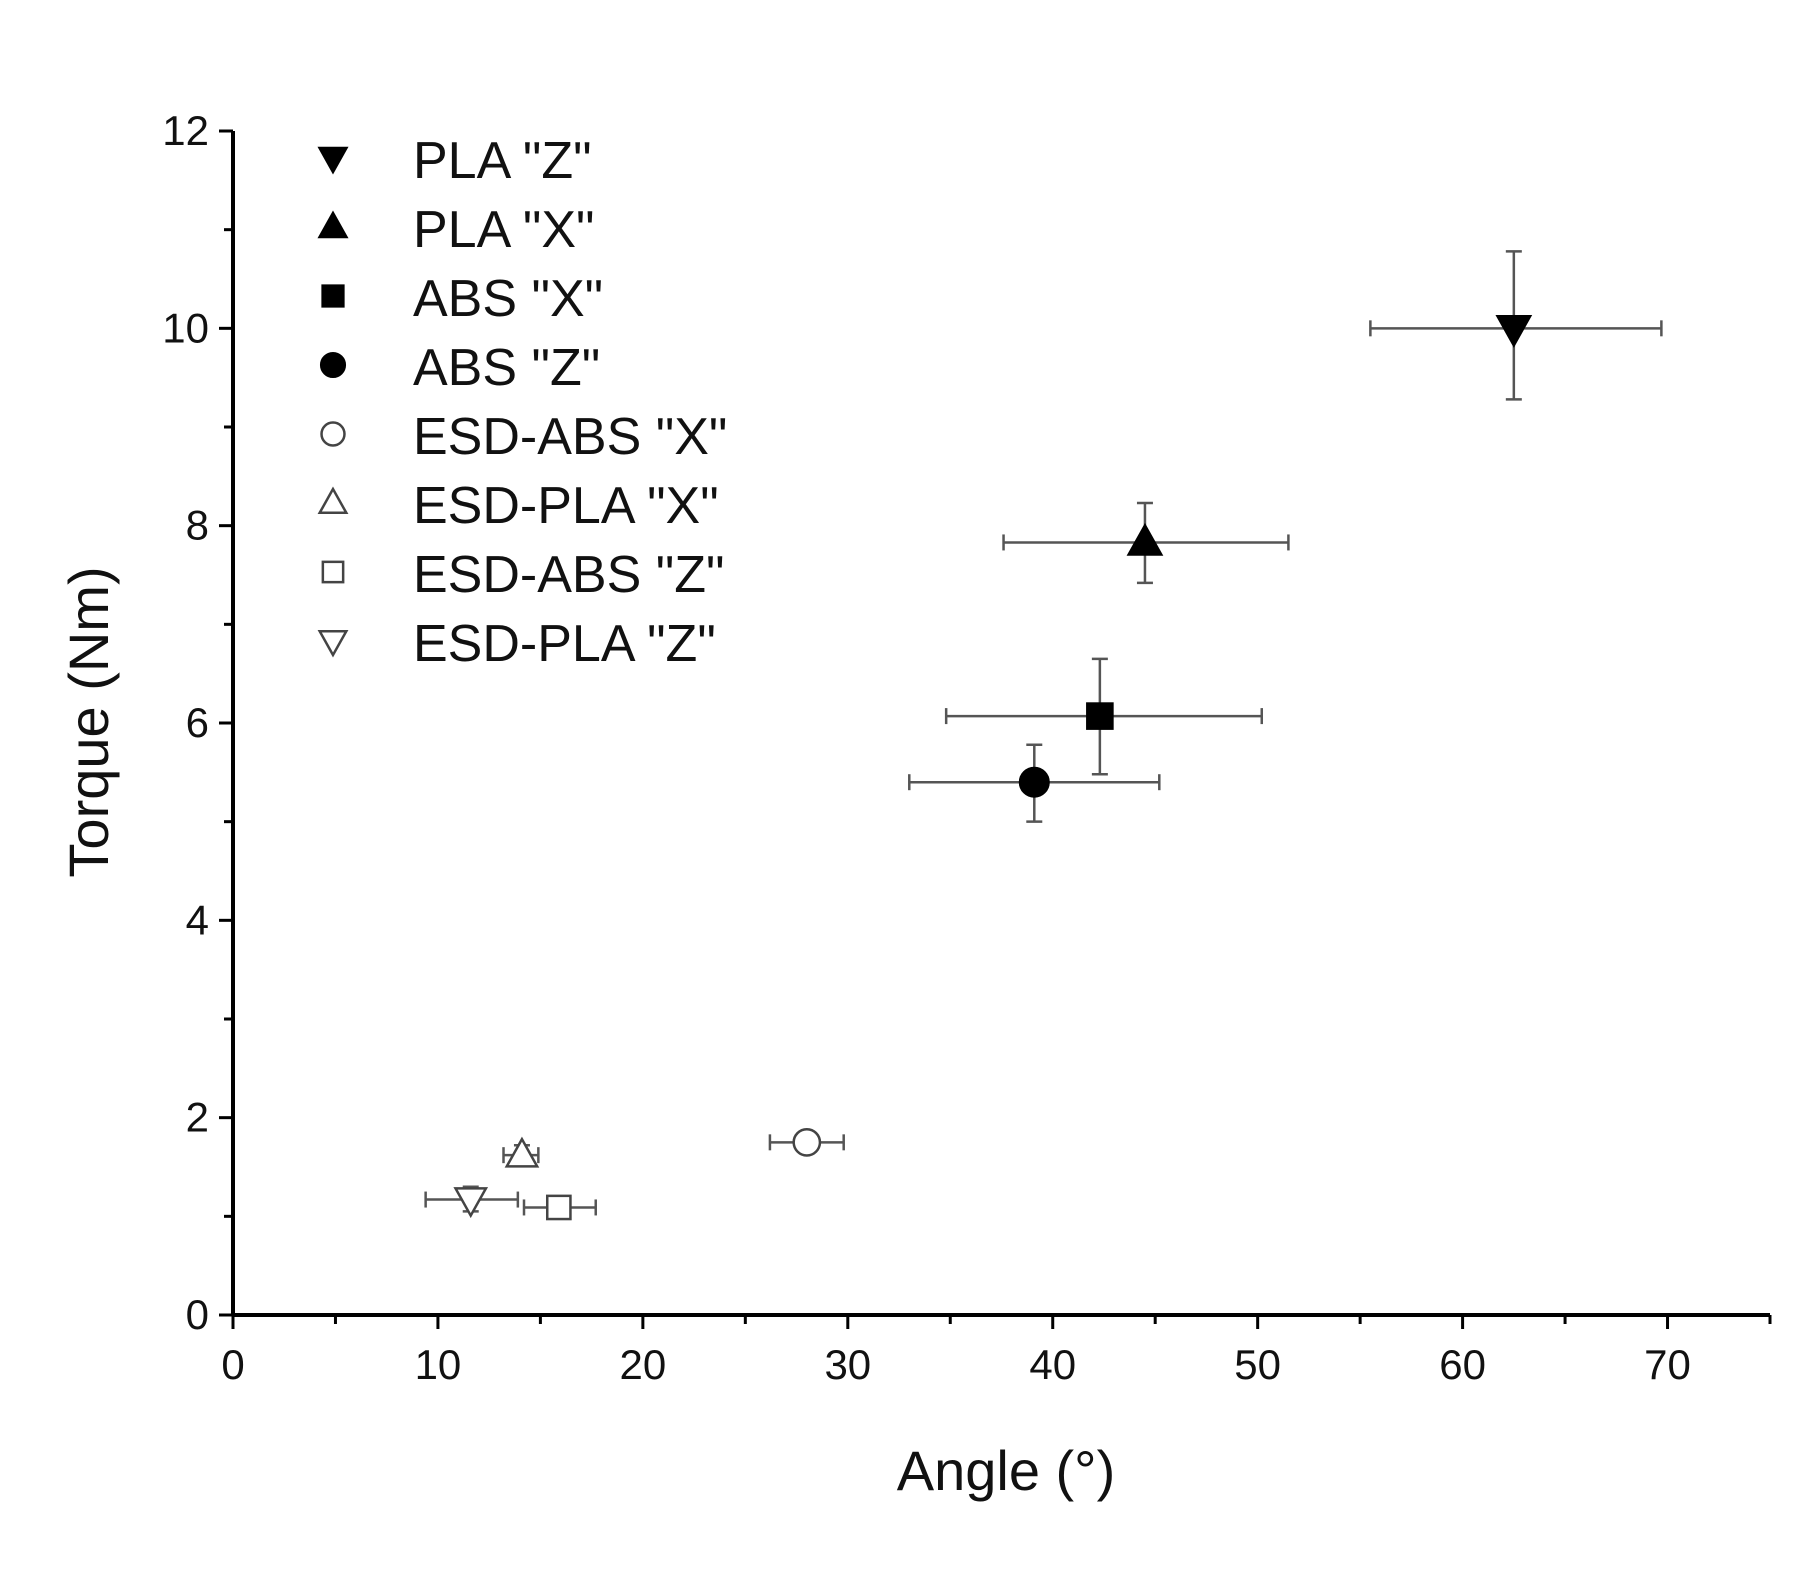 The height and width of the screenshot is (1580, 1800). Describe the element at coordinates (566, 506) in the screenshot. I see `legend-label: ESD-PLA "X"` at that location.